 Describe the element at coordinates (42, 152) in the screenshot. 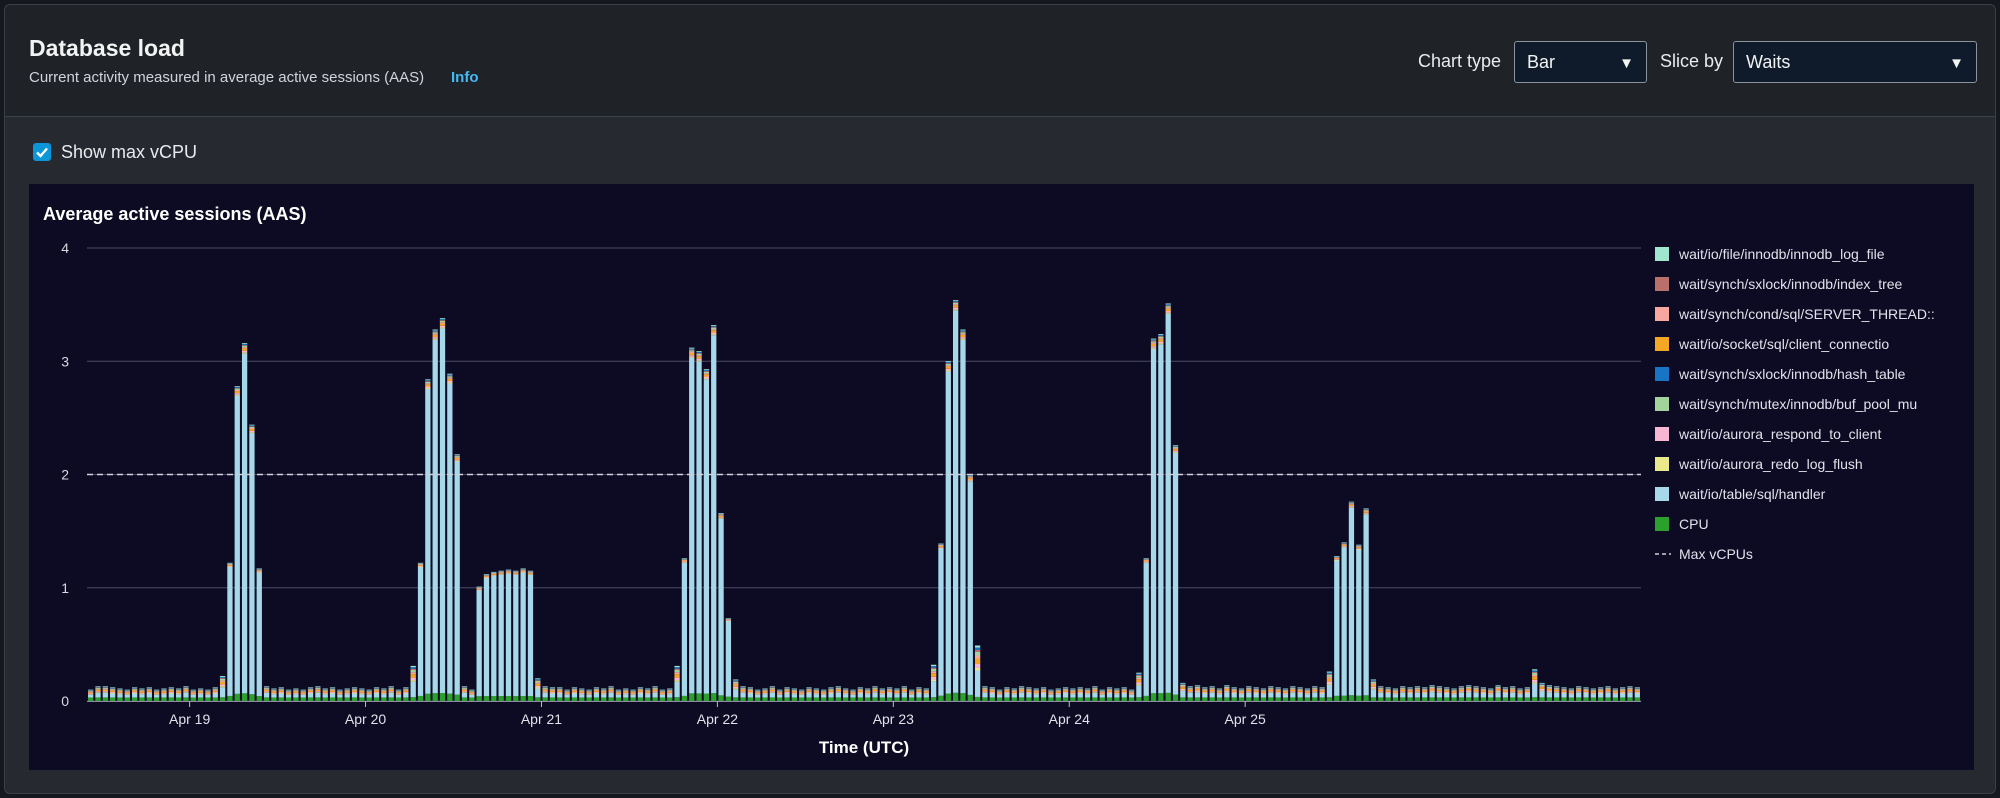

I see `show-max-vcpu-checkbox` at that location.